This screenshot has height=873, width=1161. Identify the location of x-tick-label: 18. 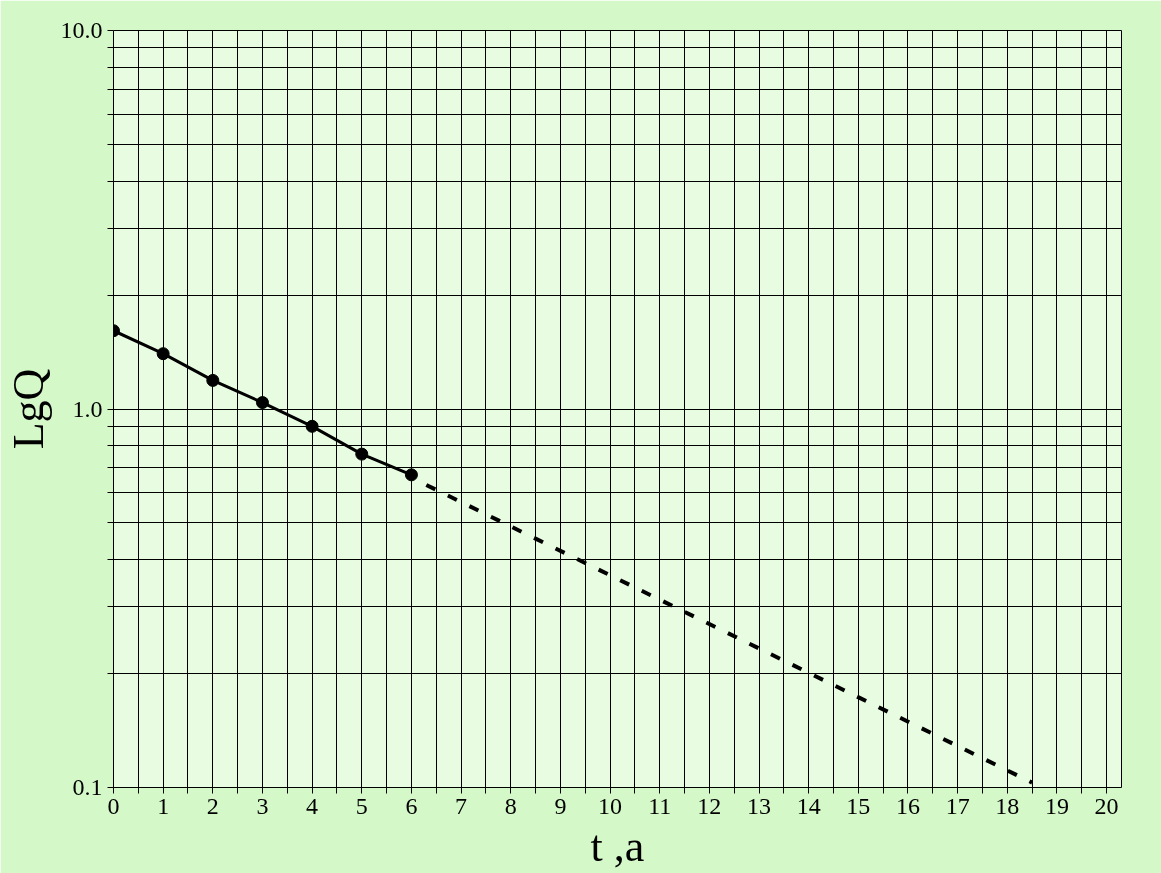
(1007, 805).